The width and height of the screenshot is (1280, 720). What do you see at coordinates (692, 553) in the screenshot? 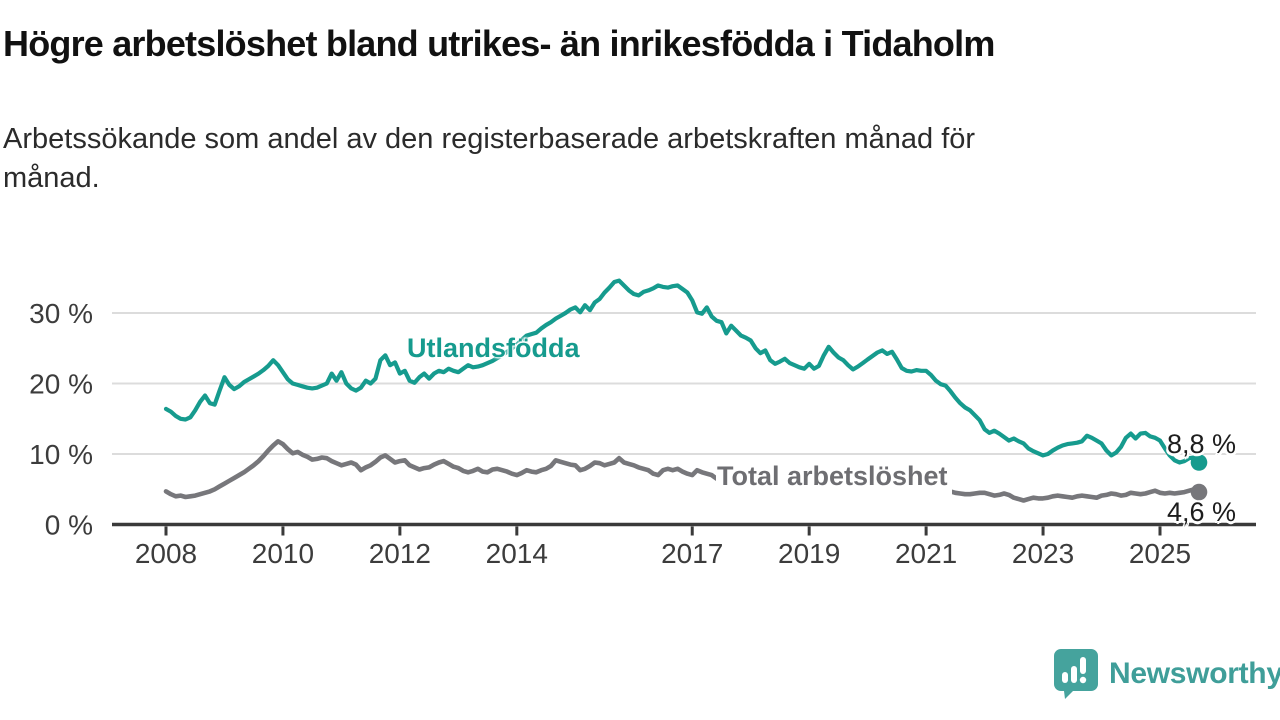
I see `x-tick-label: 2017` at bounding box center [692, 553].